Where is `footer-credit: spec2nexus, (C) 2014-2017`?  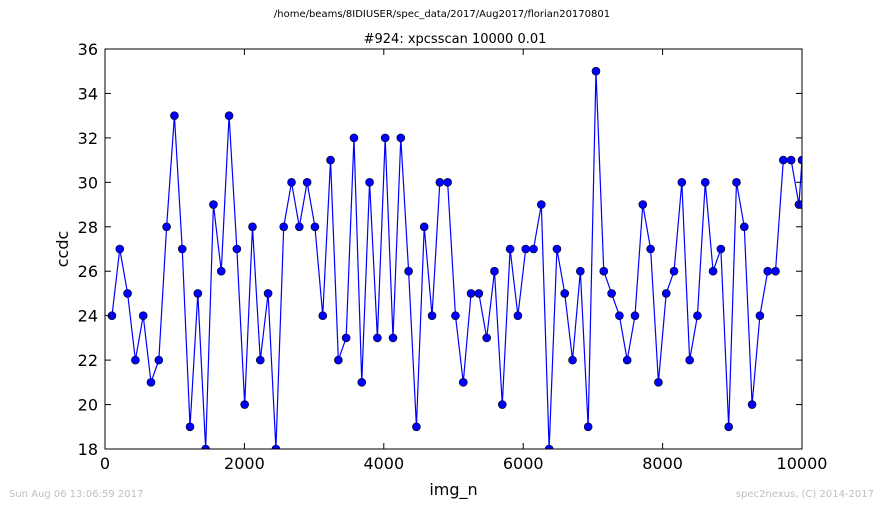 footer-credit: spec2nexus, (C) 2014-2017 is located at coordinates (804, 494).